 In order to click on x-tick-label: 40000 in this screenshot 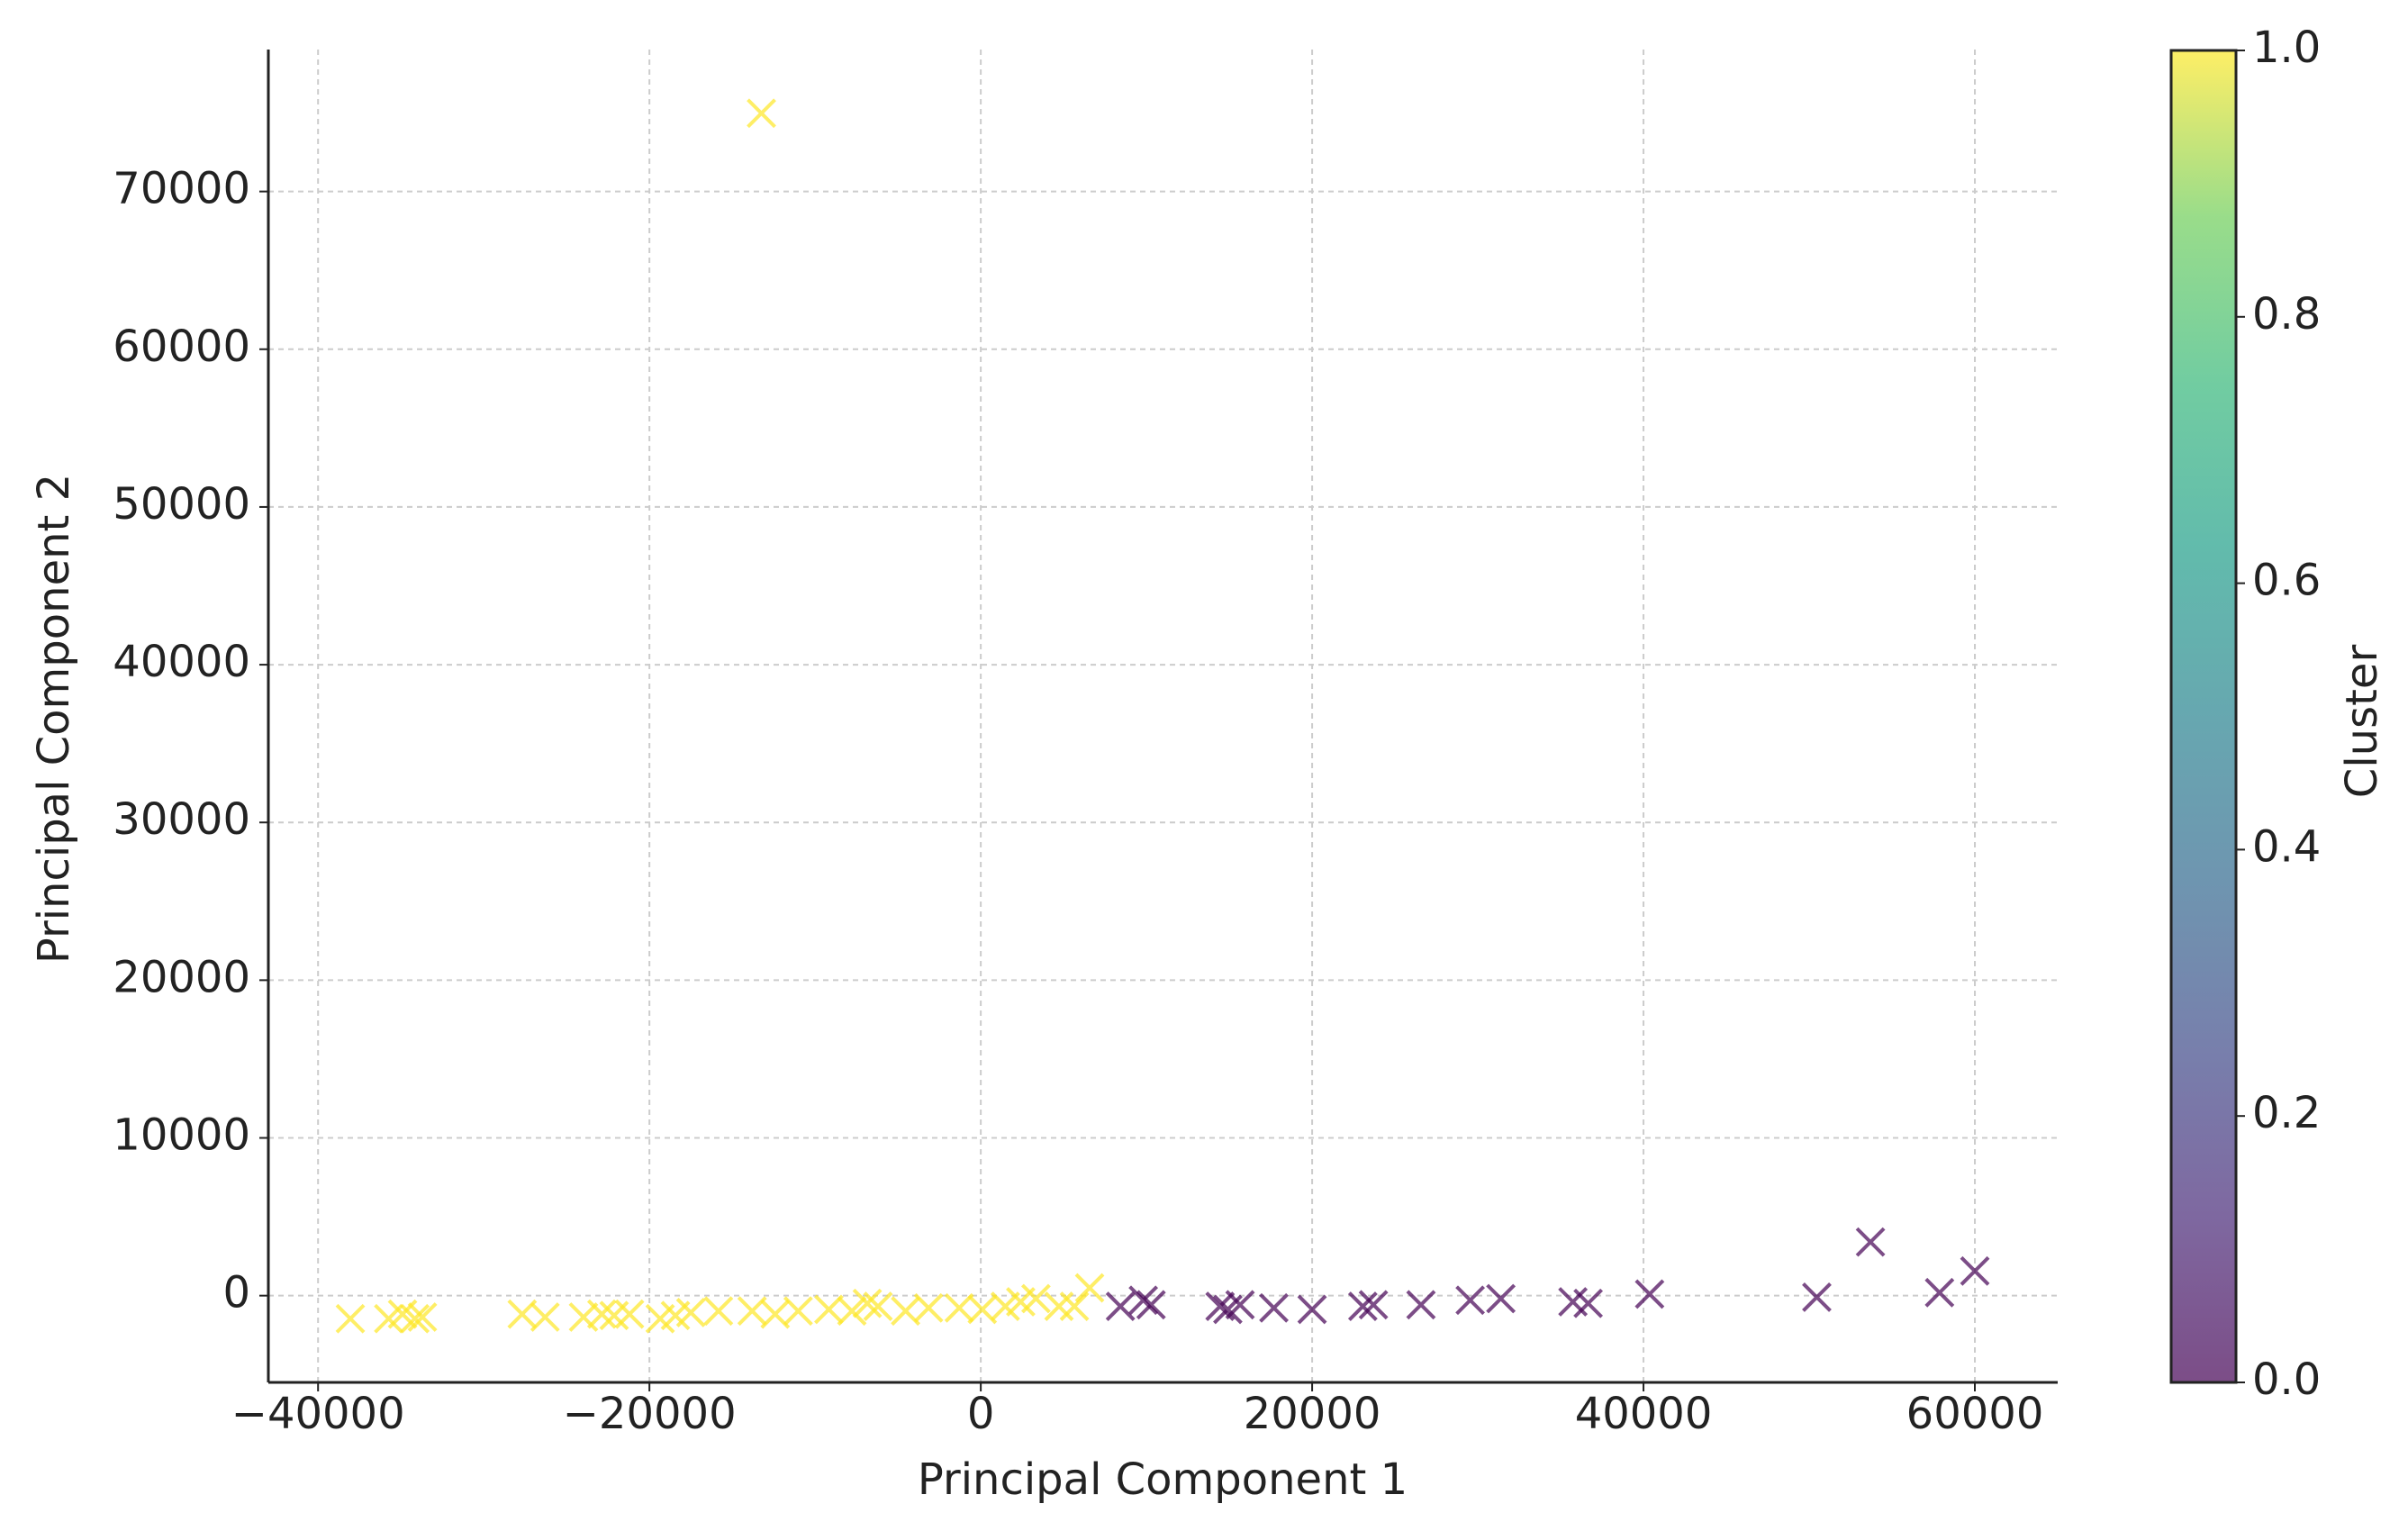, I will do `click(1644, 1414)`.